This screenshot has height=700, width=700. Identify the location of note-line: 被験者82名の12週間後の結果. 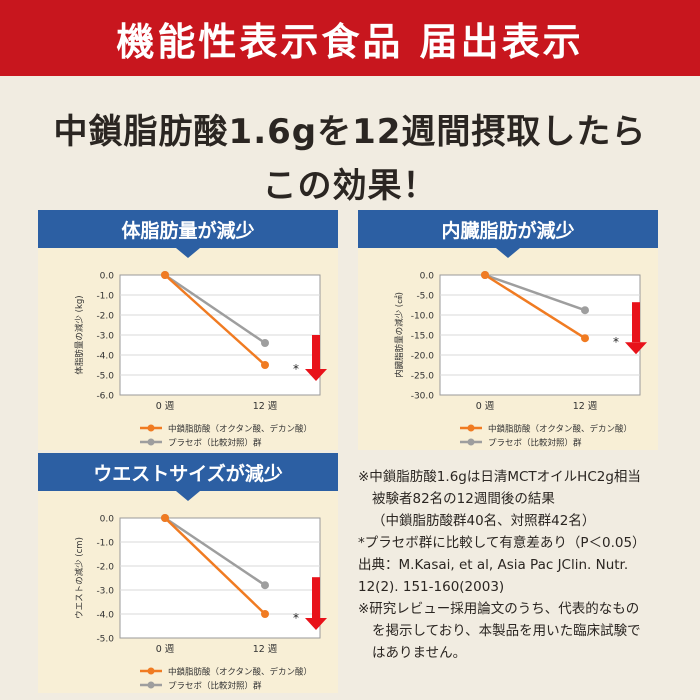
(463, 499).